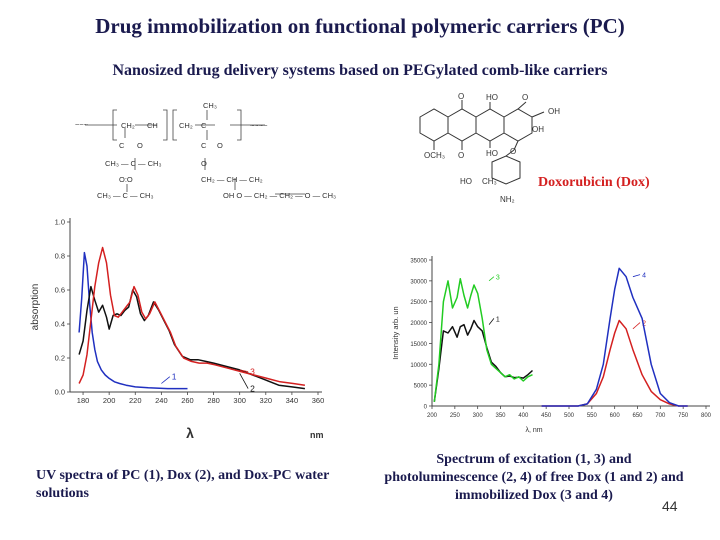 Image resolution: width=720 pixels, height=540 pixels. I want to click on x-tick-label: 750, so click(683, 416).